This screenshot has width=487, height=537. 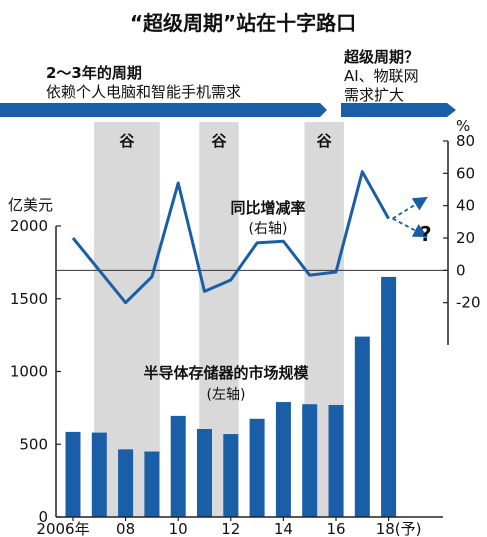 I want to click on bar-2016, so click(x=336, y=460).